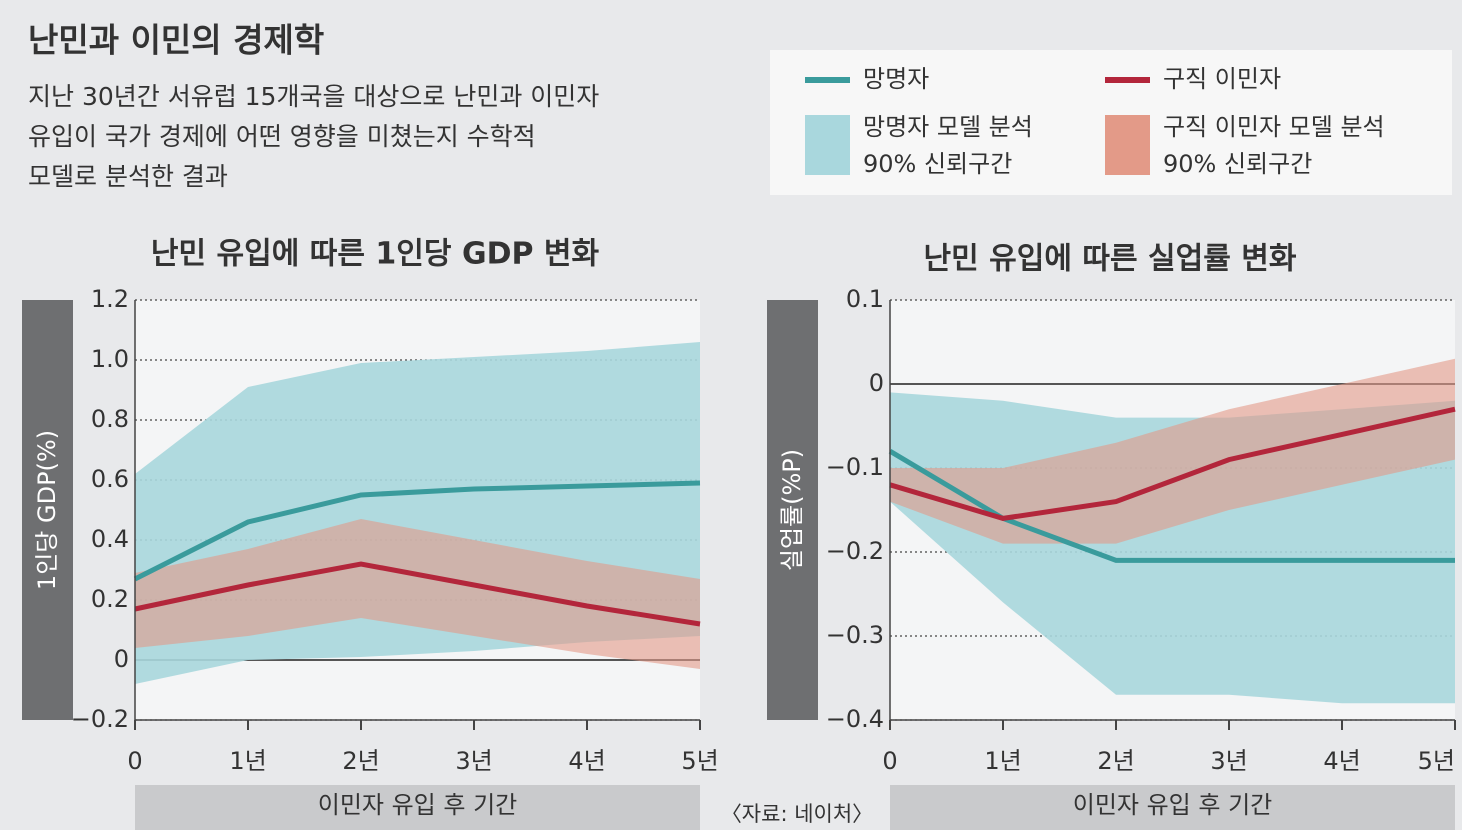 The image size is (1462, 830). Describe the element at coordinates (855, 635) in the screenshot. I see `y-tick-label: −0.3` at that location.